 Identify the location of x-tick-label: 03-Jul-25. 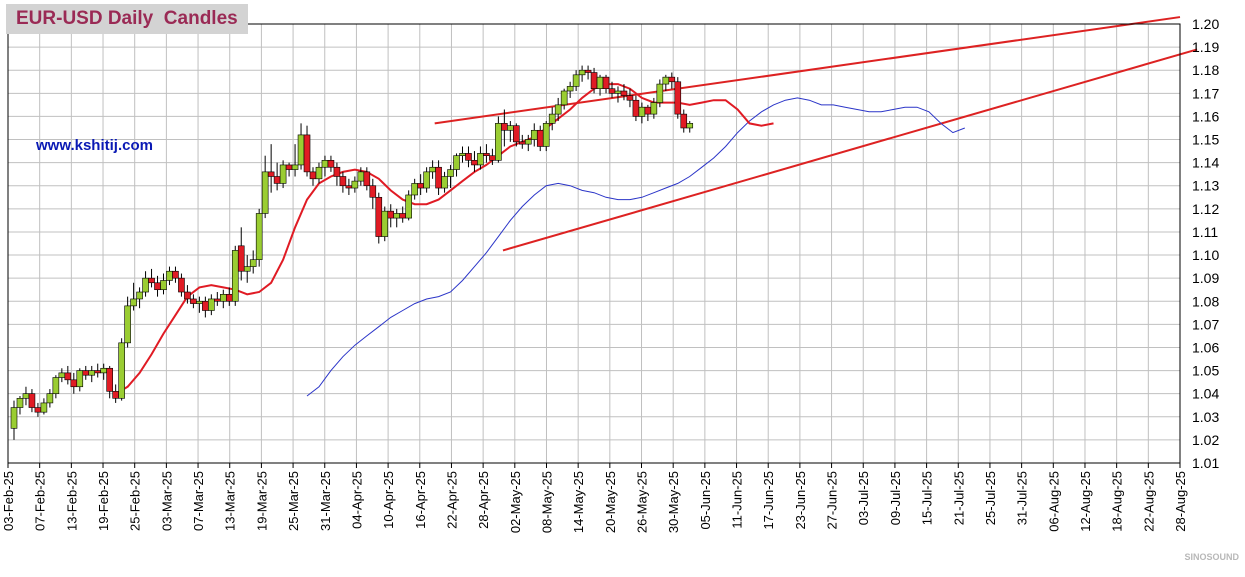
(863, 498).